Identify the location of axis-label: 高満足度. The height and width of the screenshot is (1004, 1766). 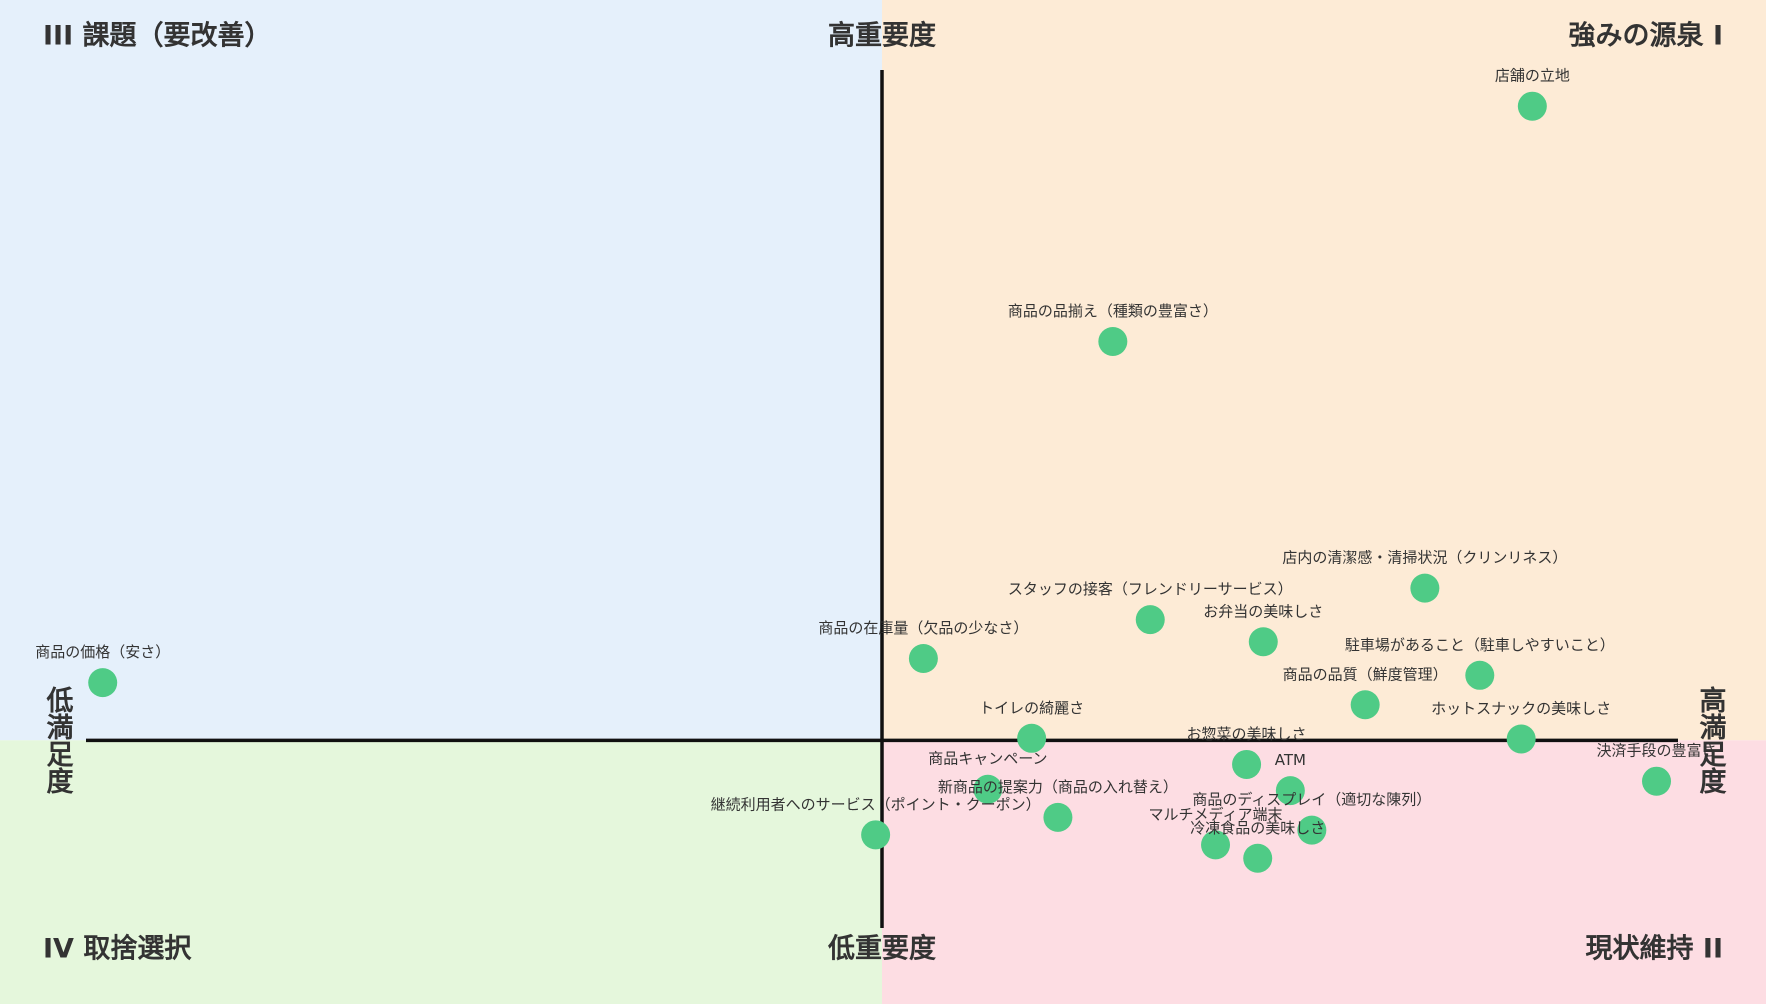
(1711, 740).